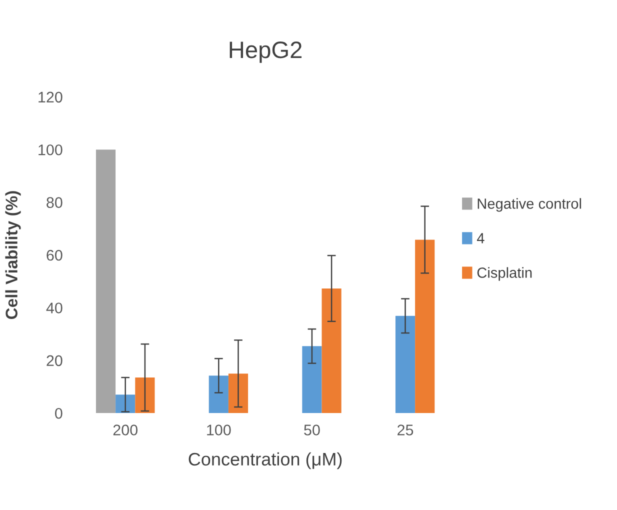  Describe the element at coordinates (125, 430) in the screenshot. I see `x-tick-label: 200` at that location.